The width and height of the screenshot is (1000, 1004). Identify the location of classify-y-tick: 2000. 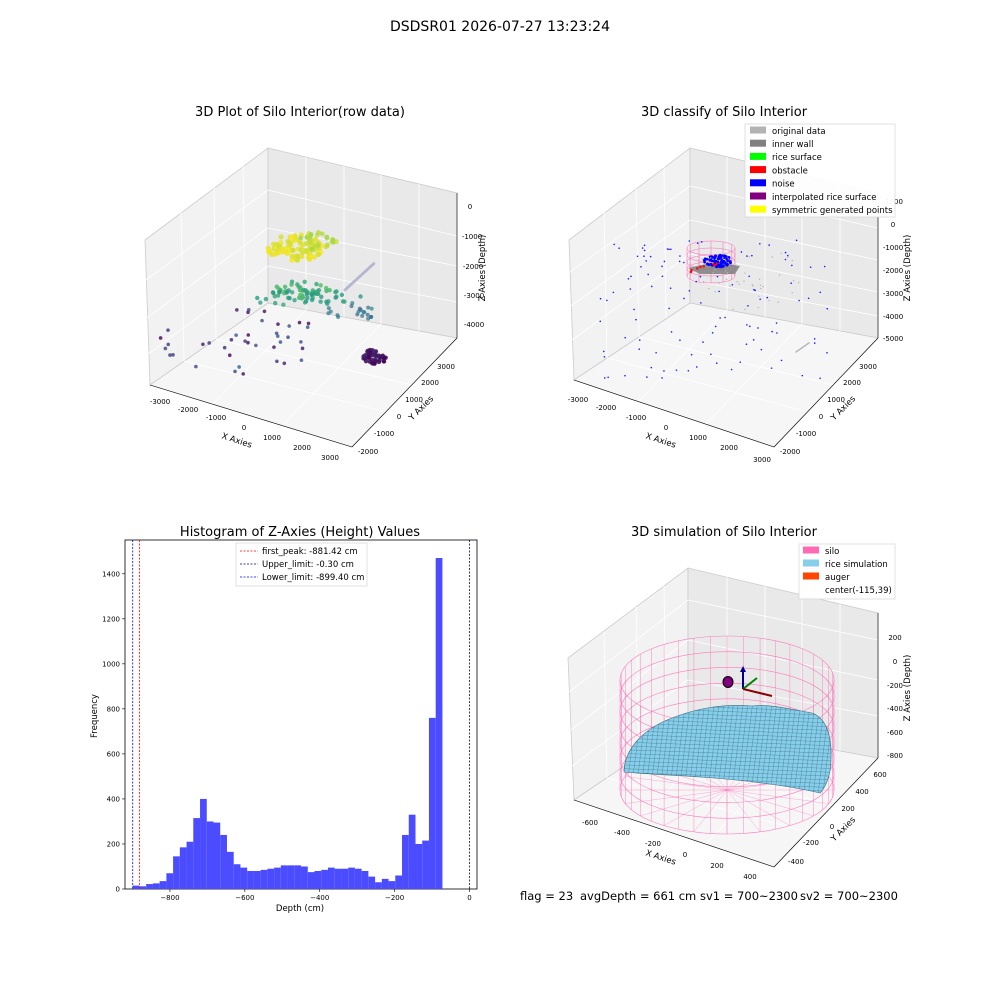
(852, 383).